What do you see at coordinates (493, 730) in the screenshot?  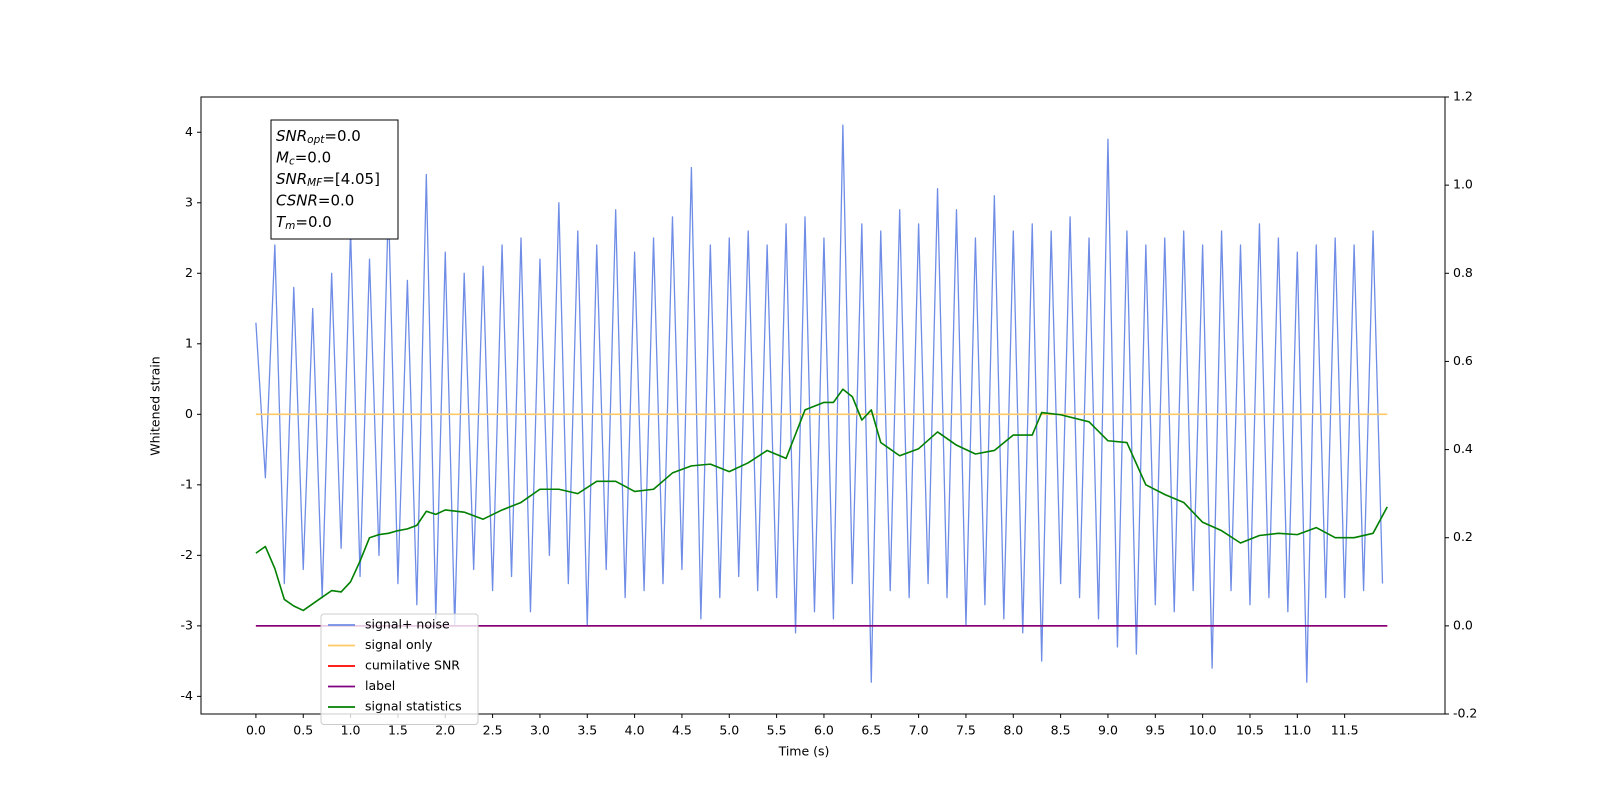 I see `x-tick-label: 2.5` at bounding box center [493, 730].